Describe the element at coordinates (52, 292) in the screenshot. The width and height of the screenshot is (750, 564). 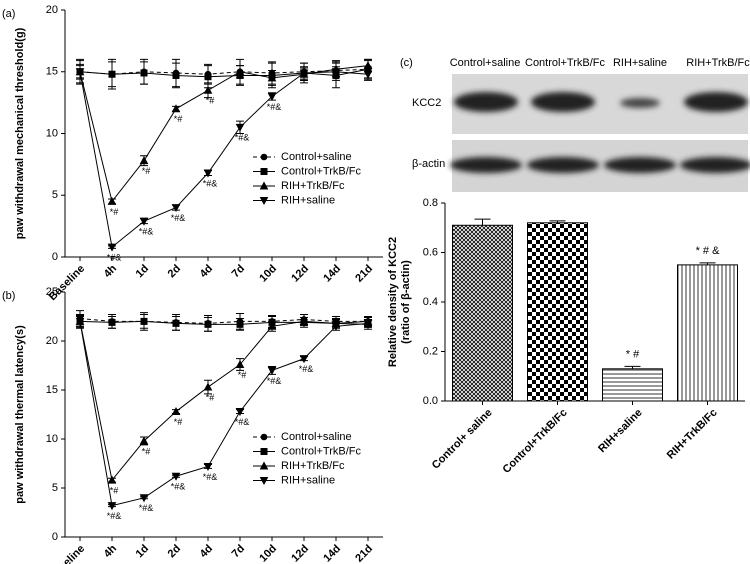
I see `y-tick-label: 25` at that location.